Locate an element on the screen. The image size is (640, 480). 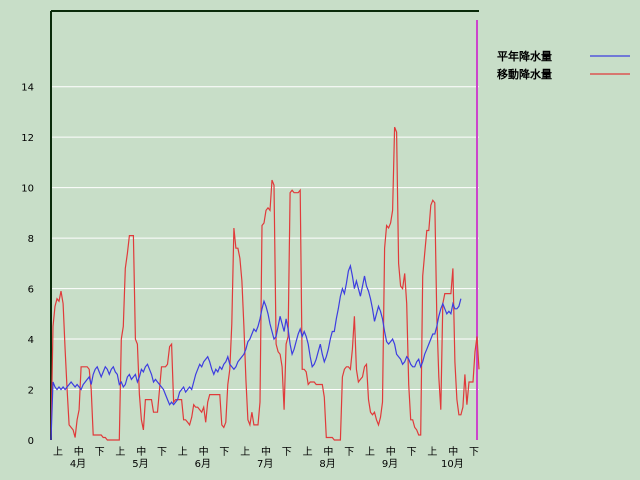
x-month-label: 5月 is located at coordinates (140, 464).